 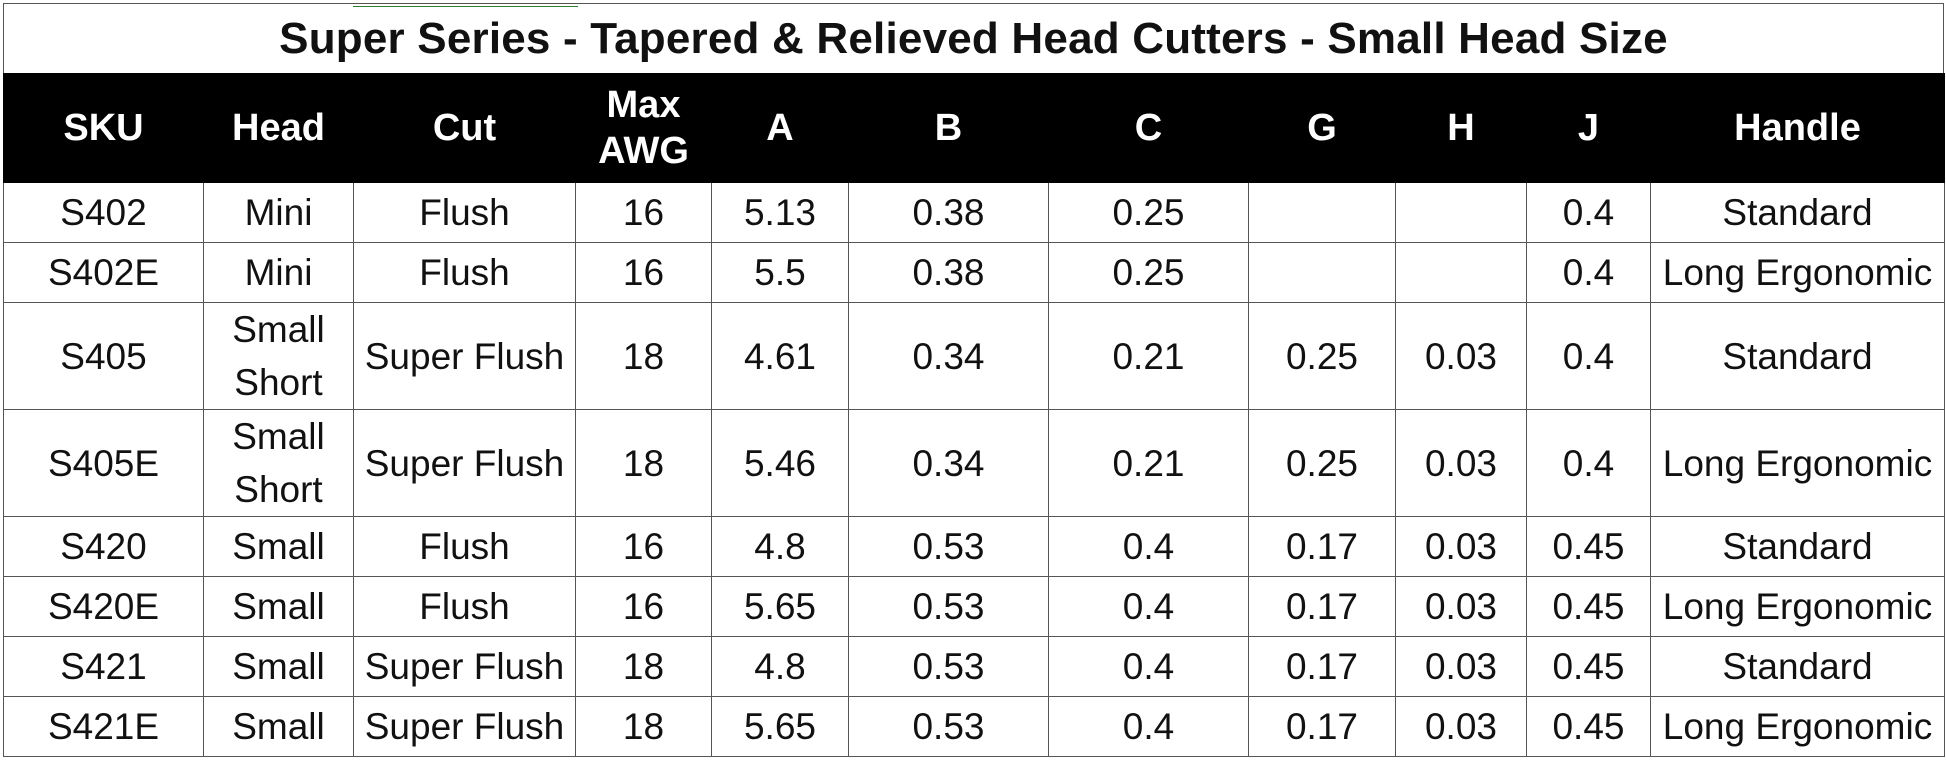 I want to click on header-h: H, so click(x=1461, y=128).